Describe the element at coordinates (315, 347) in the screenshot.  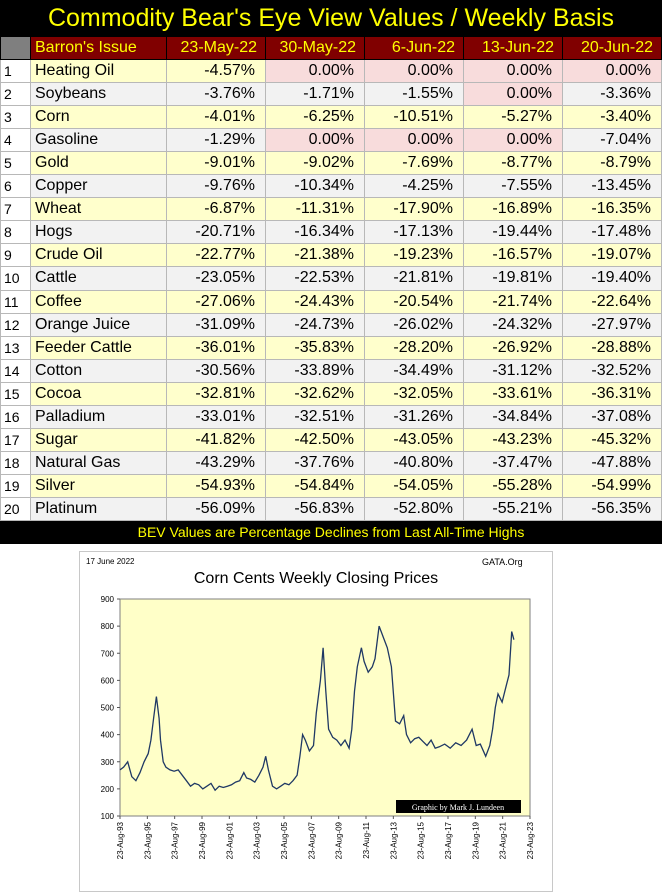
I see `bev-value-cell: -35.83%` at that location.